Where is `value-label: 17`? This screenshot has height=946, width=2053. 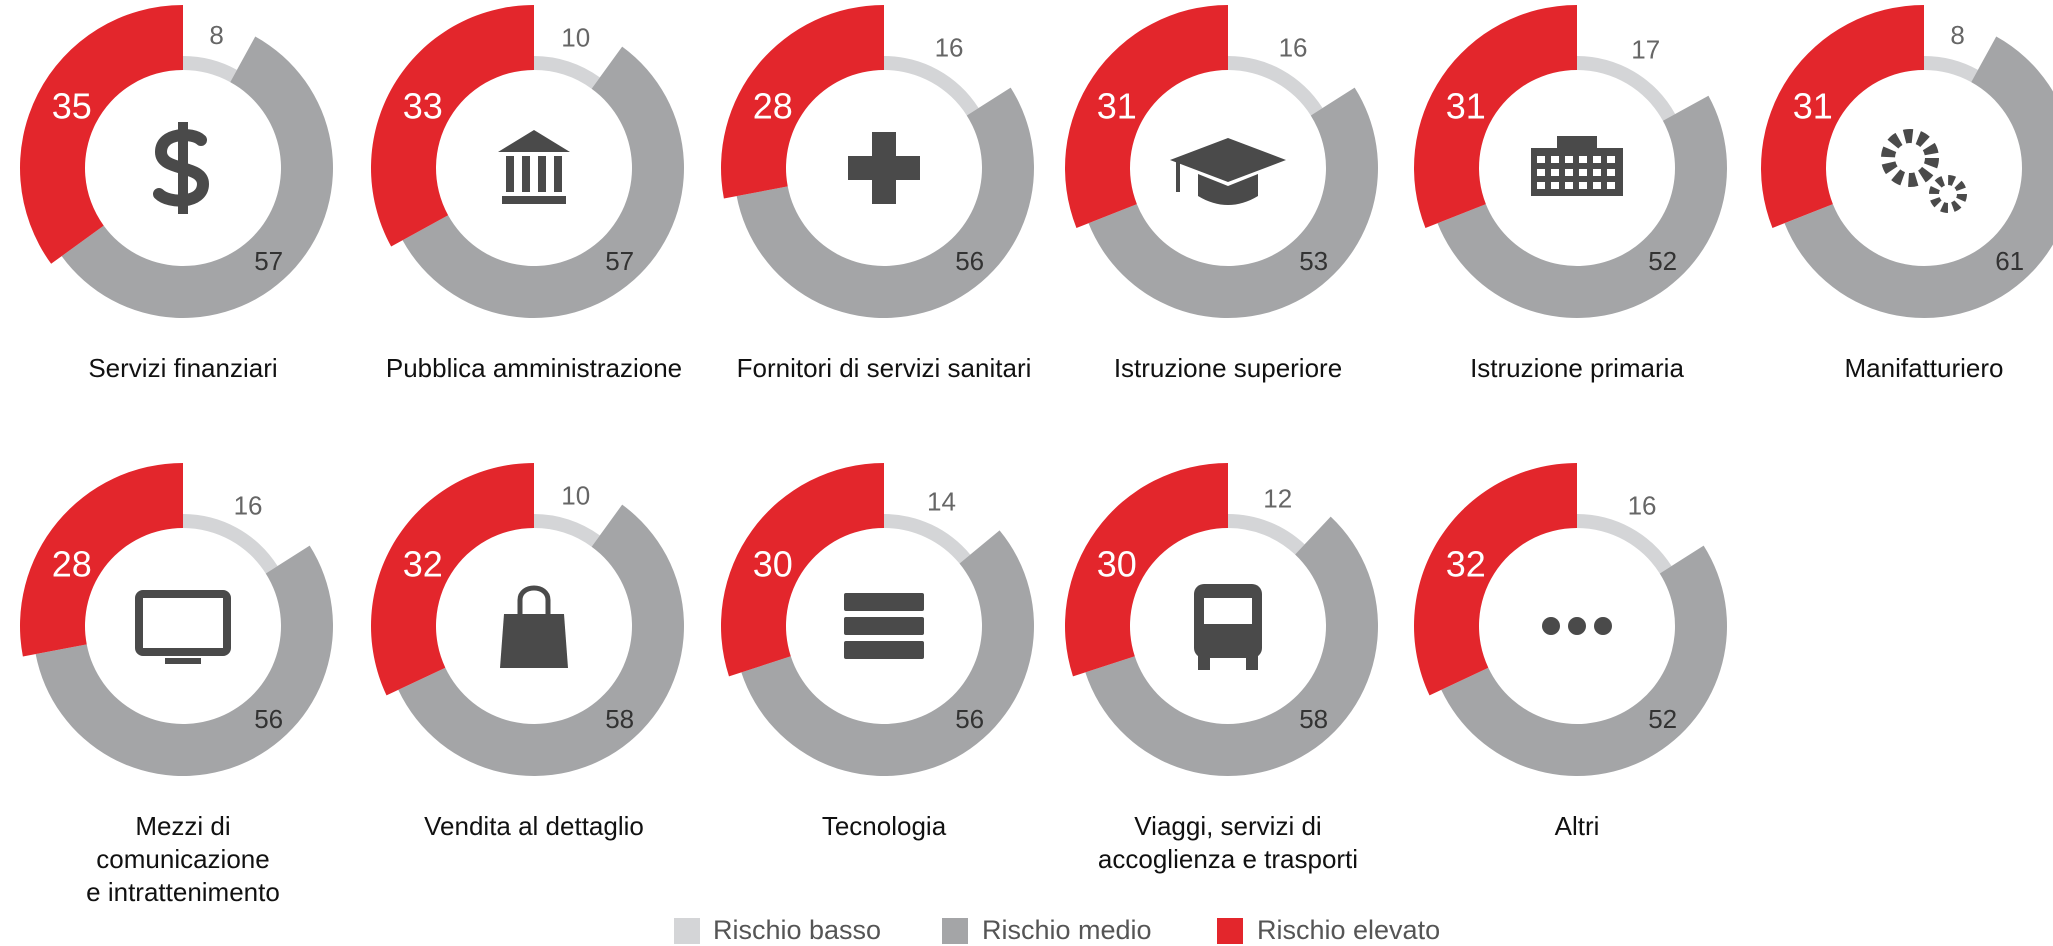
value-label: 17 is located at coordinates (1645, 50).